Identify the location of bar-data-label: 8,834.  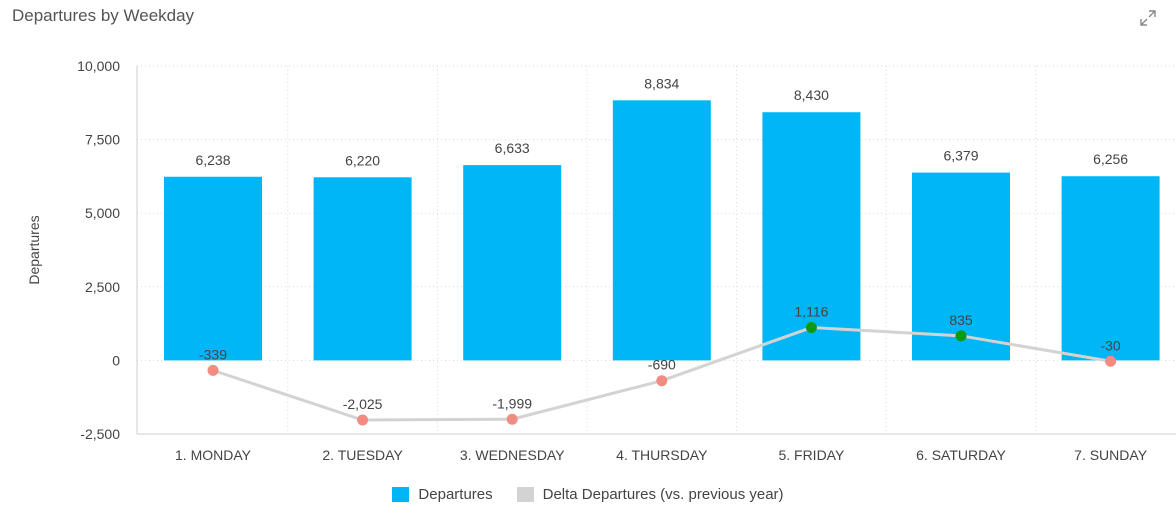
(661, 83).